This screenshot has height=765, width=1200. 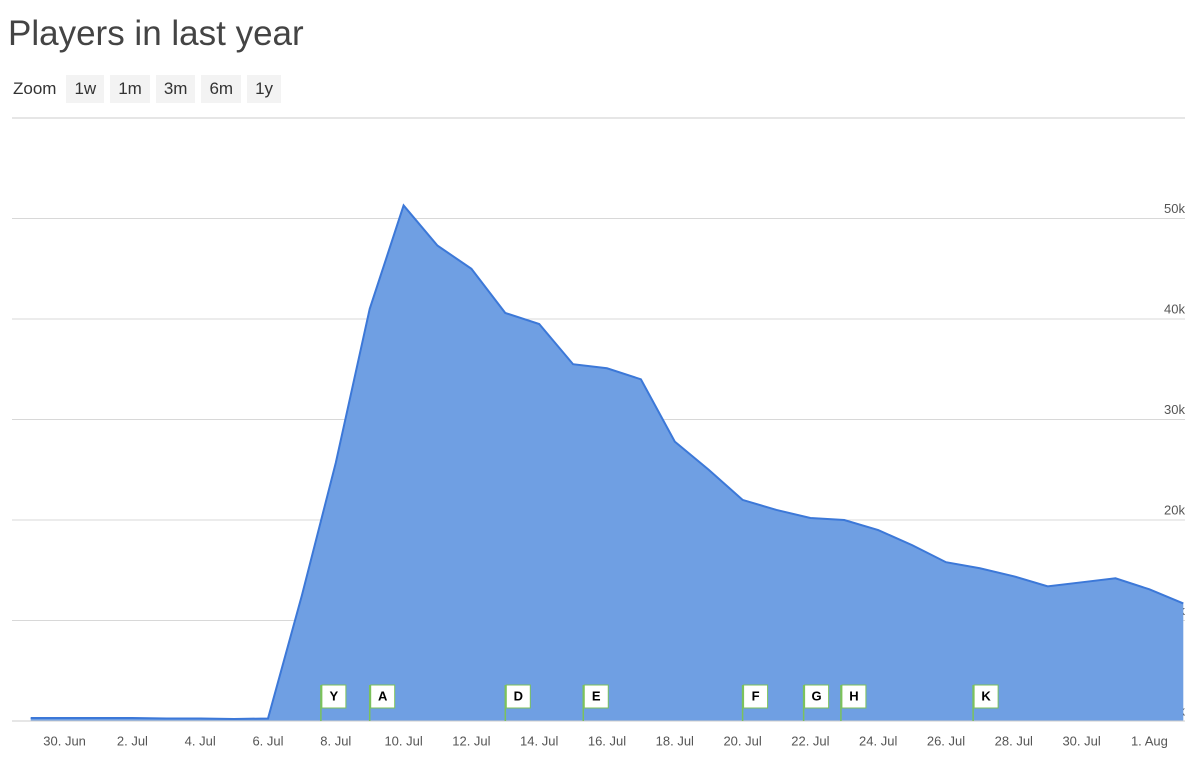 What do you see at coordinates (267, 740) in the screenshot?
I see `x-tick-label: 6. Jul` at bounding box center [267, 740].